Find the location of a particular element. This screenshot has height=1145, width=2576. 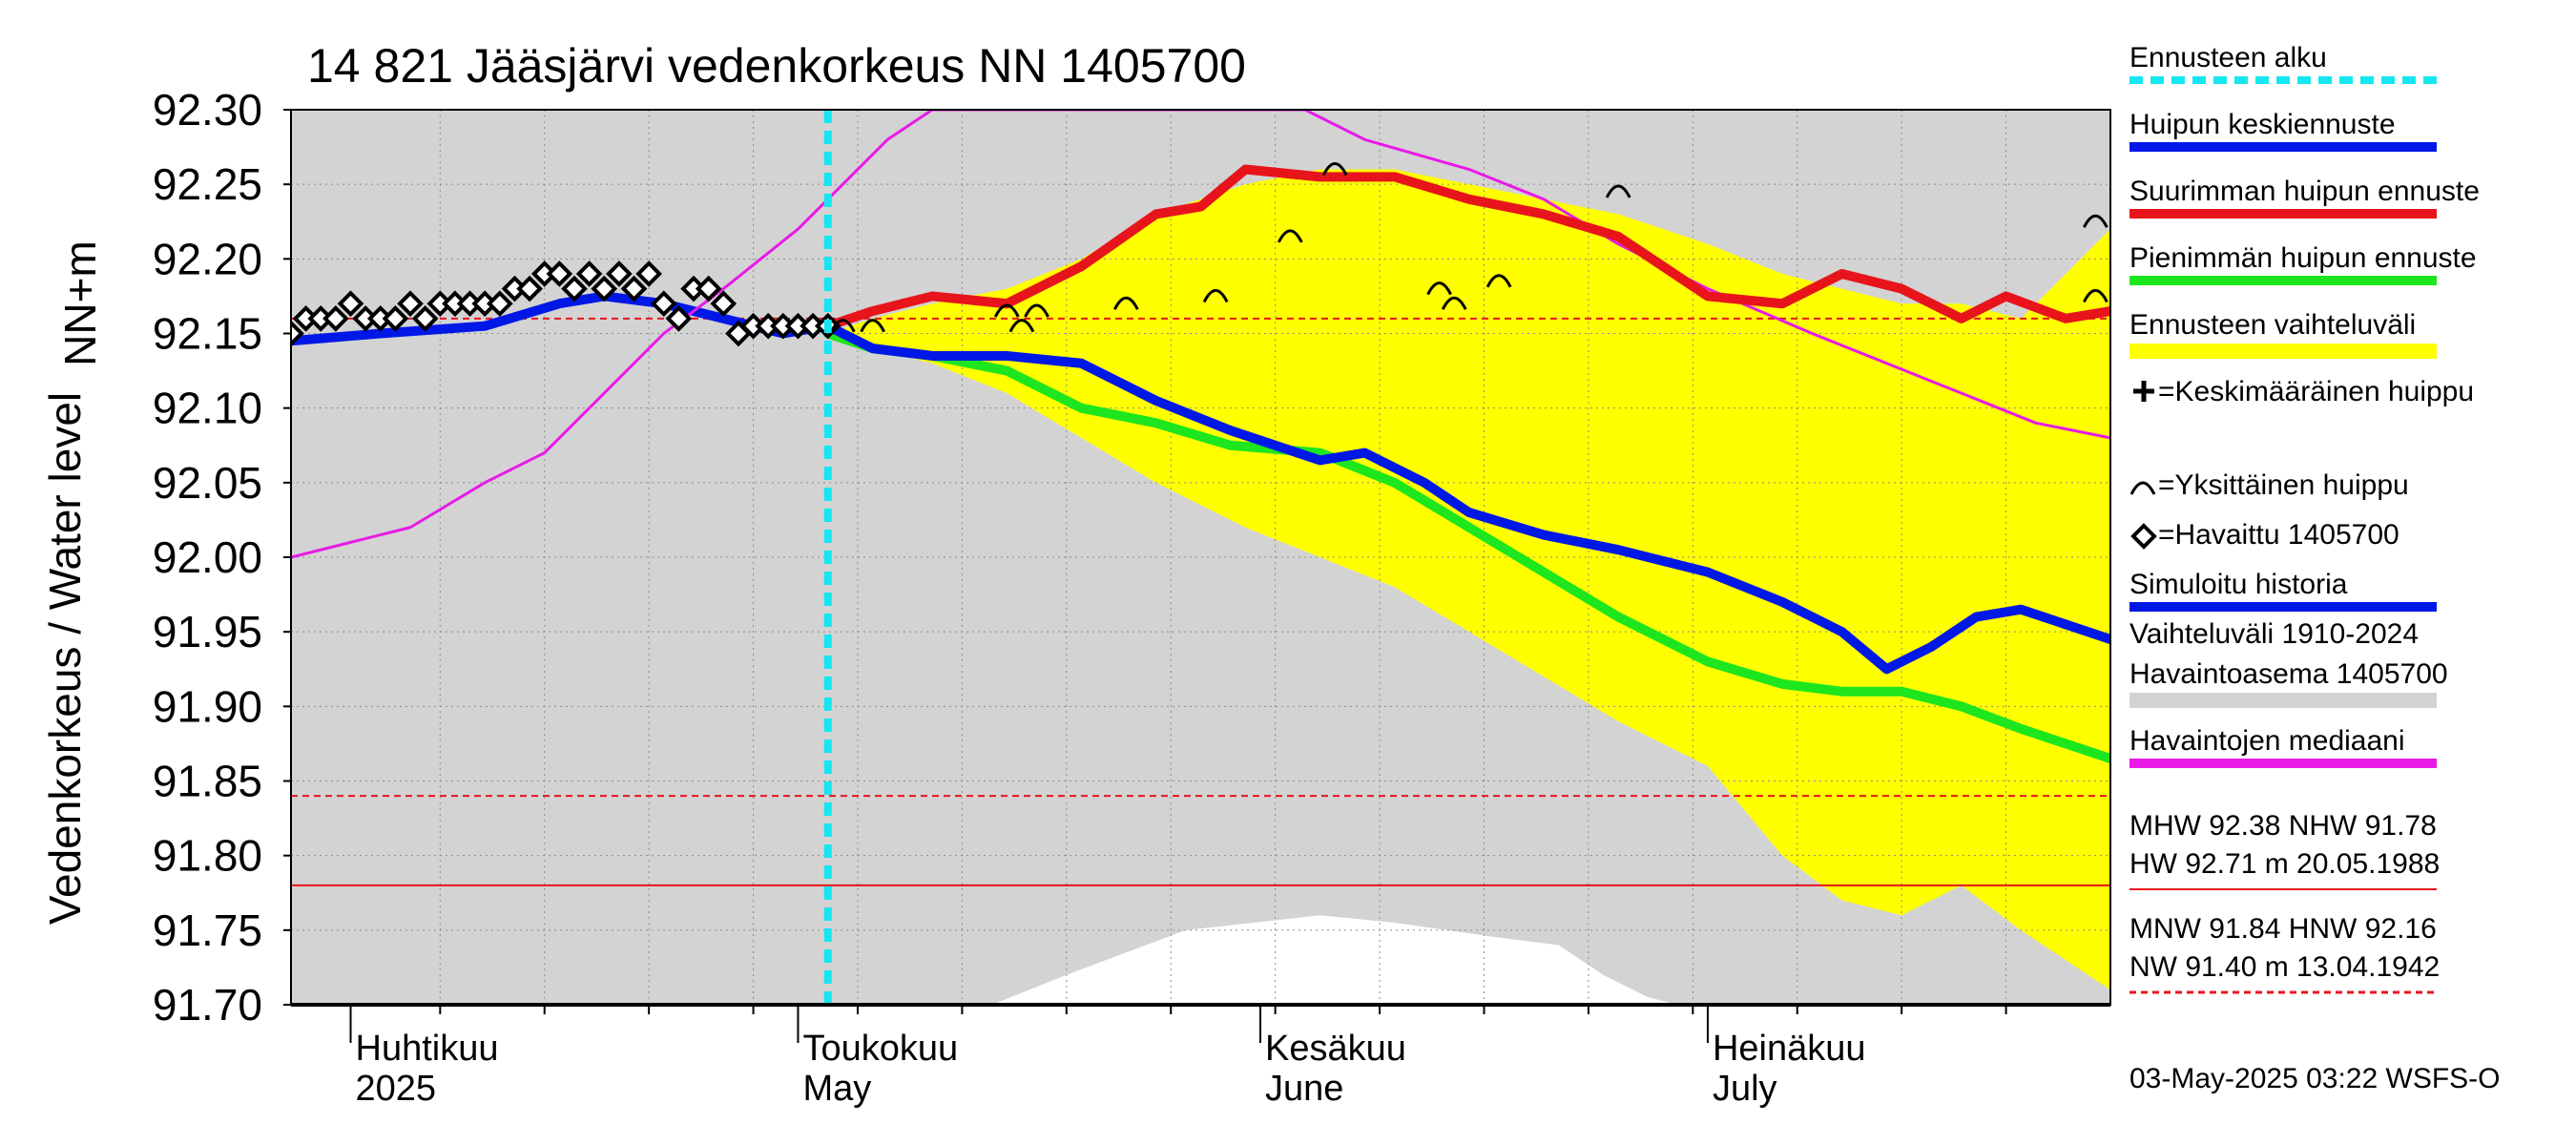

x-tick-label-en: 2025 is located at coordinates (396, 1089).